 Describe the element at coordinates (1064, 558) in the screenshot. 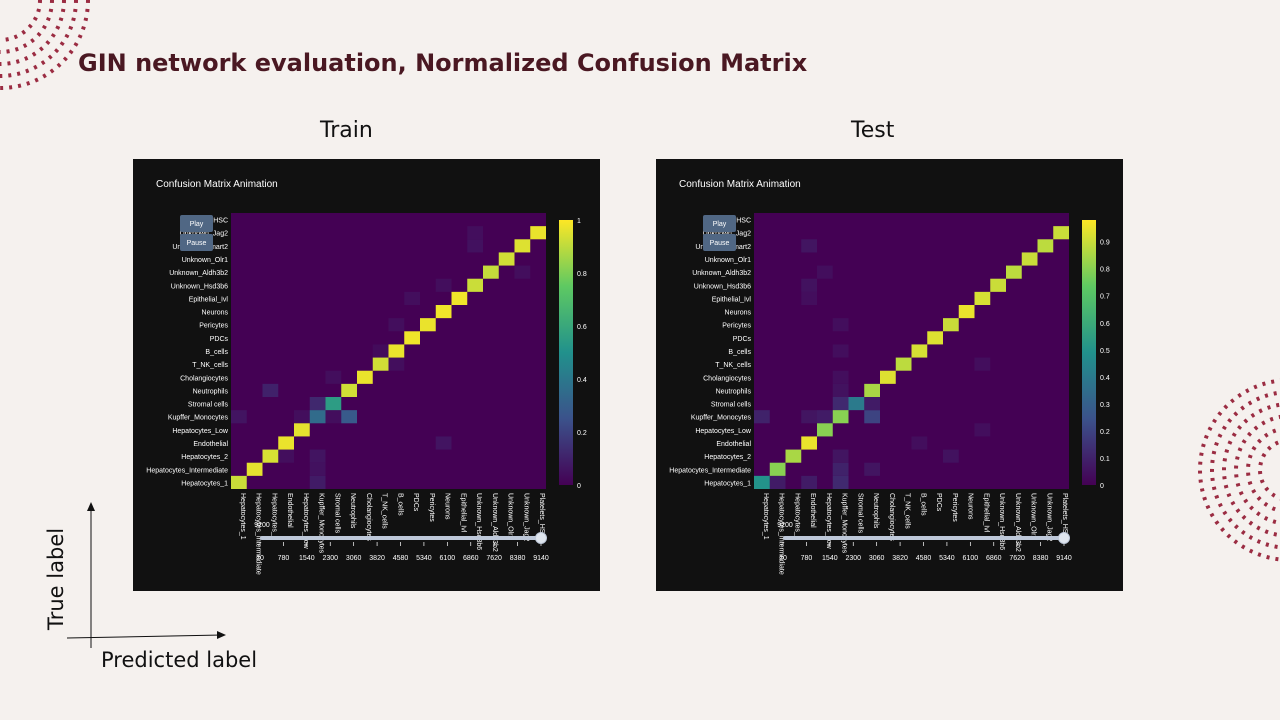

I see `slider-tick-label: 9140` at that location.